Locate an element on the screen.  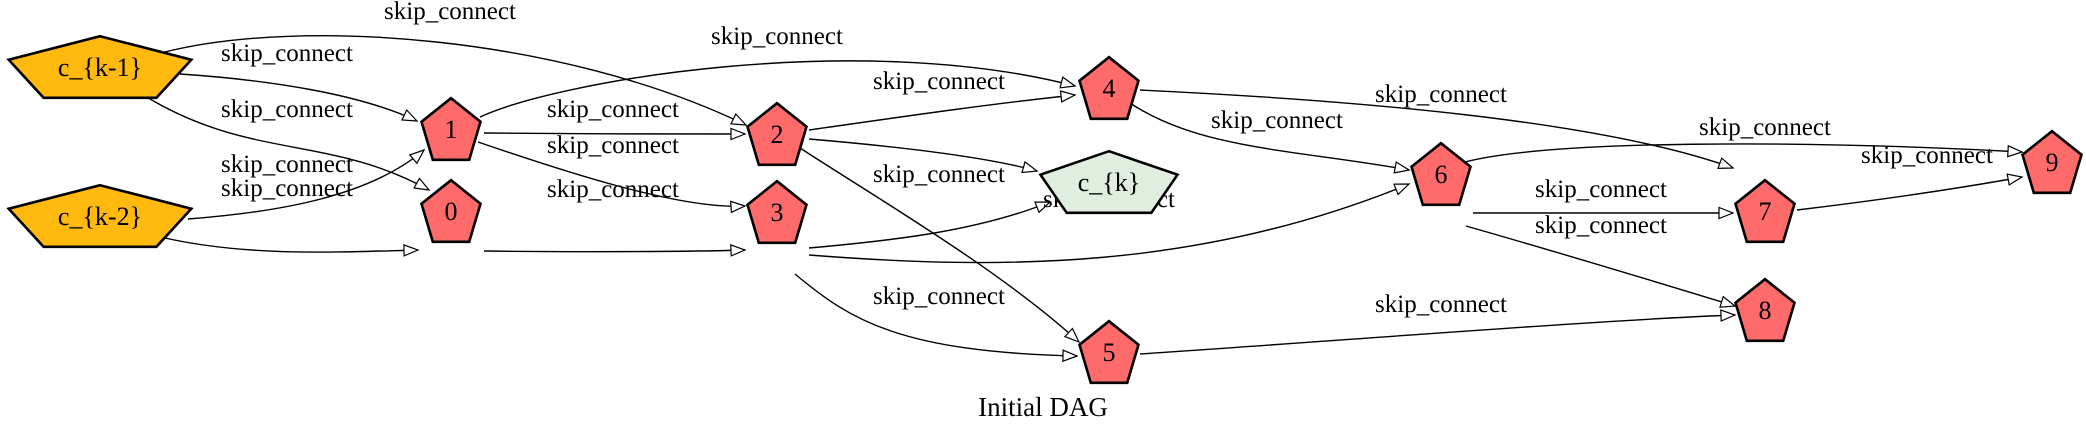
node-n0: 0 is located at coordinates (451, 211).